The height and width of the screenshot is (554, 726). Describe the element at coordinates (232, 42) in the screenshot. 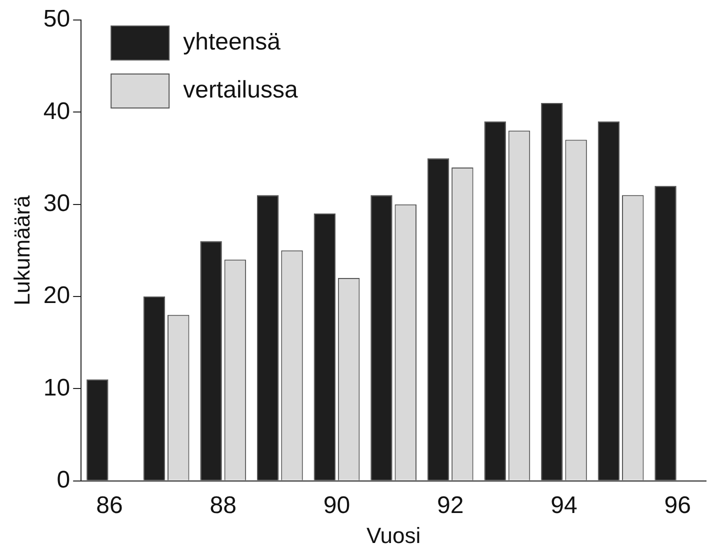

I see `legend-label: yhteensä` at that location.